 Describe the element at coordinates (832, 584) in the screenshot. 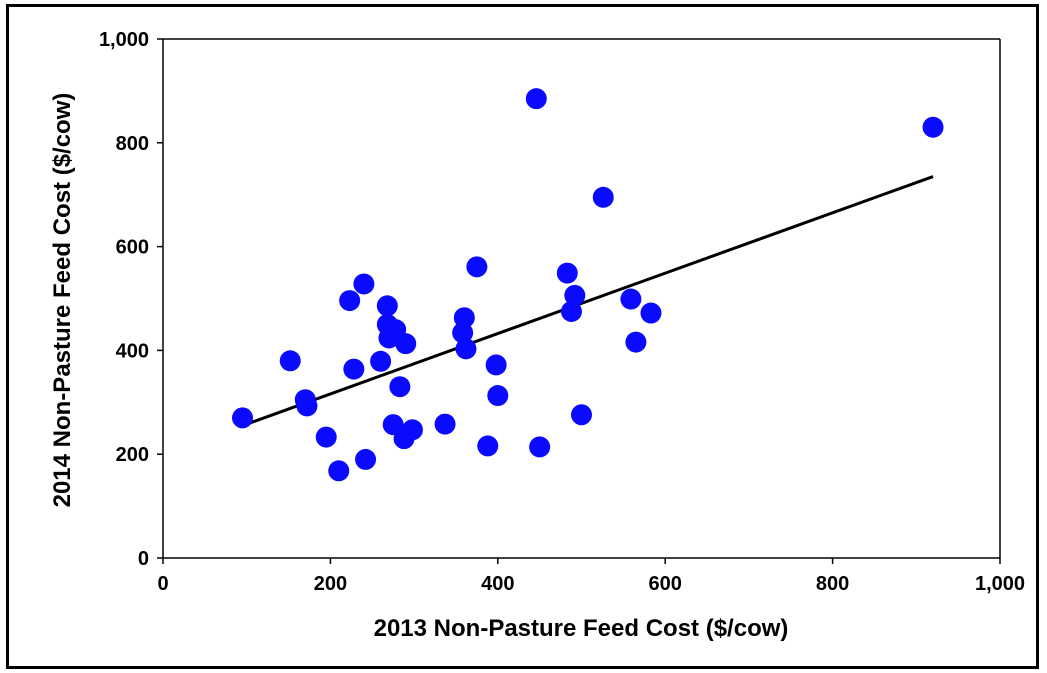

I see `x-tick-label: 800` at that location.